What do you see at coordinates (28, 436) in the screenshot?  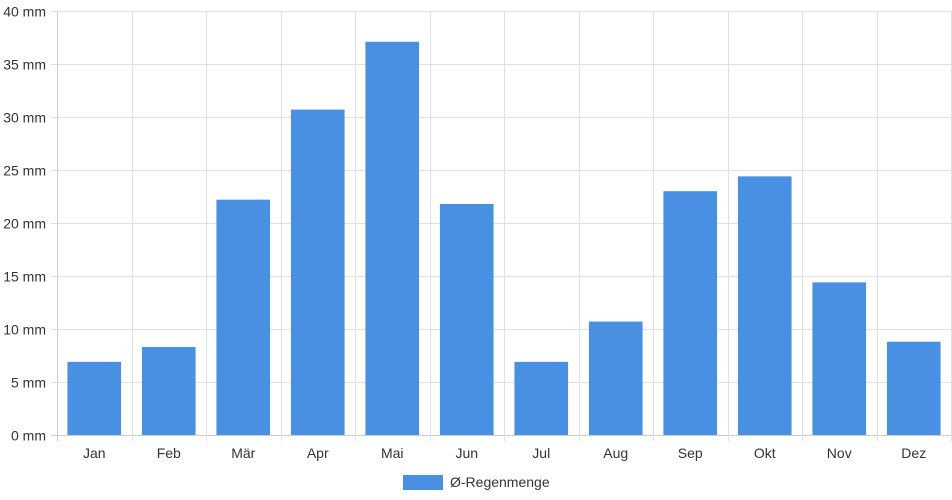 I see `y-tick-label: 0 mm` at bounding box center [28, 436].